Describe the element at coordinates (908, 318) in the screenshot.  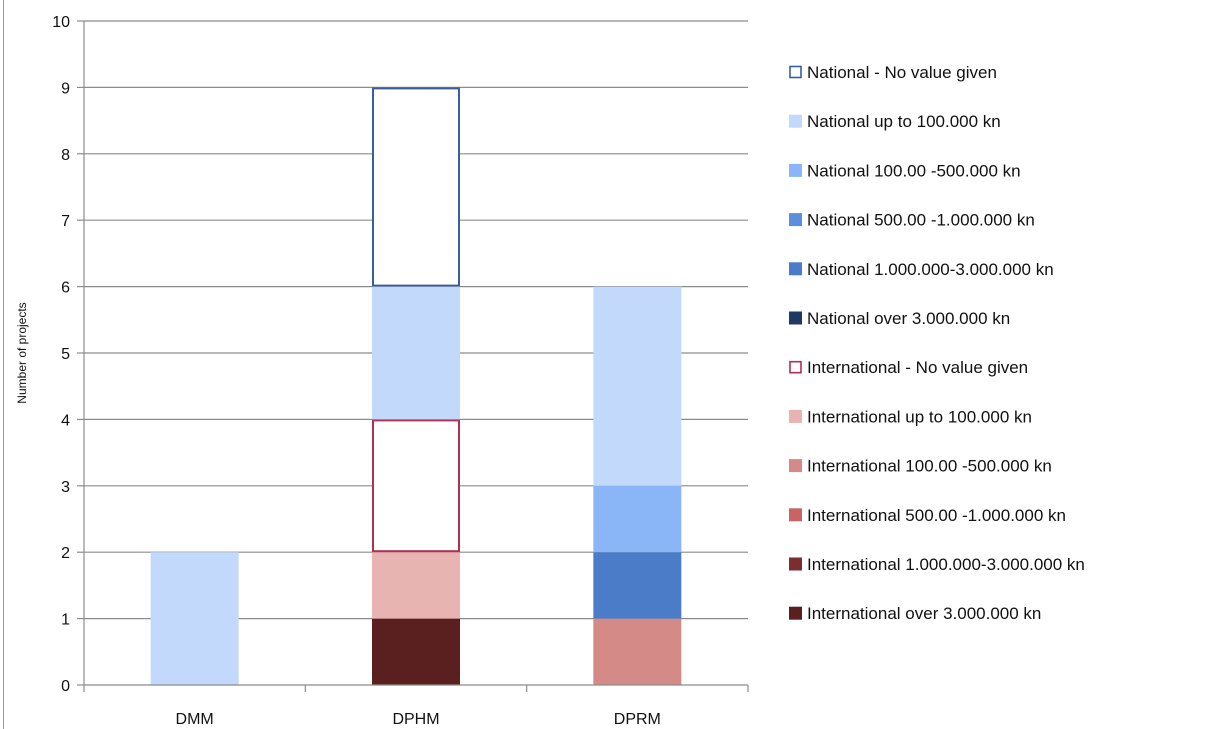
I see `legend-entry: National over 3.000.000 kn` at that location.